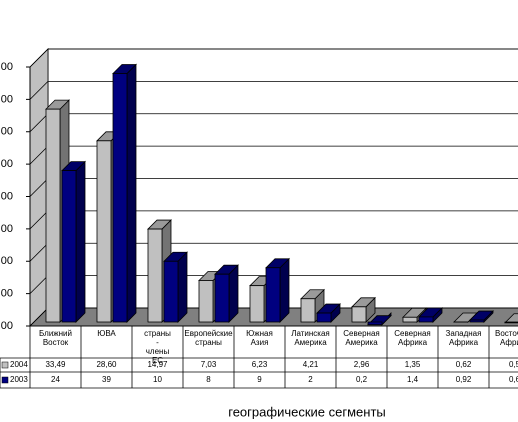 The image size is (518, 422). What do you see at coordinates (55, 338) in the screenshot?
I see `x-tick-label: Ближний Восток` at bounding box center [55, 338].